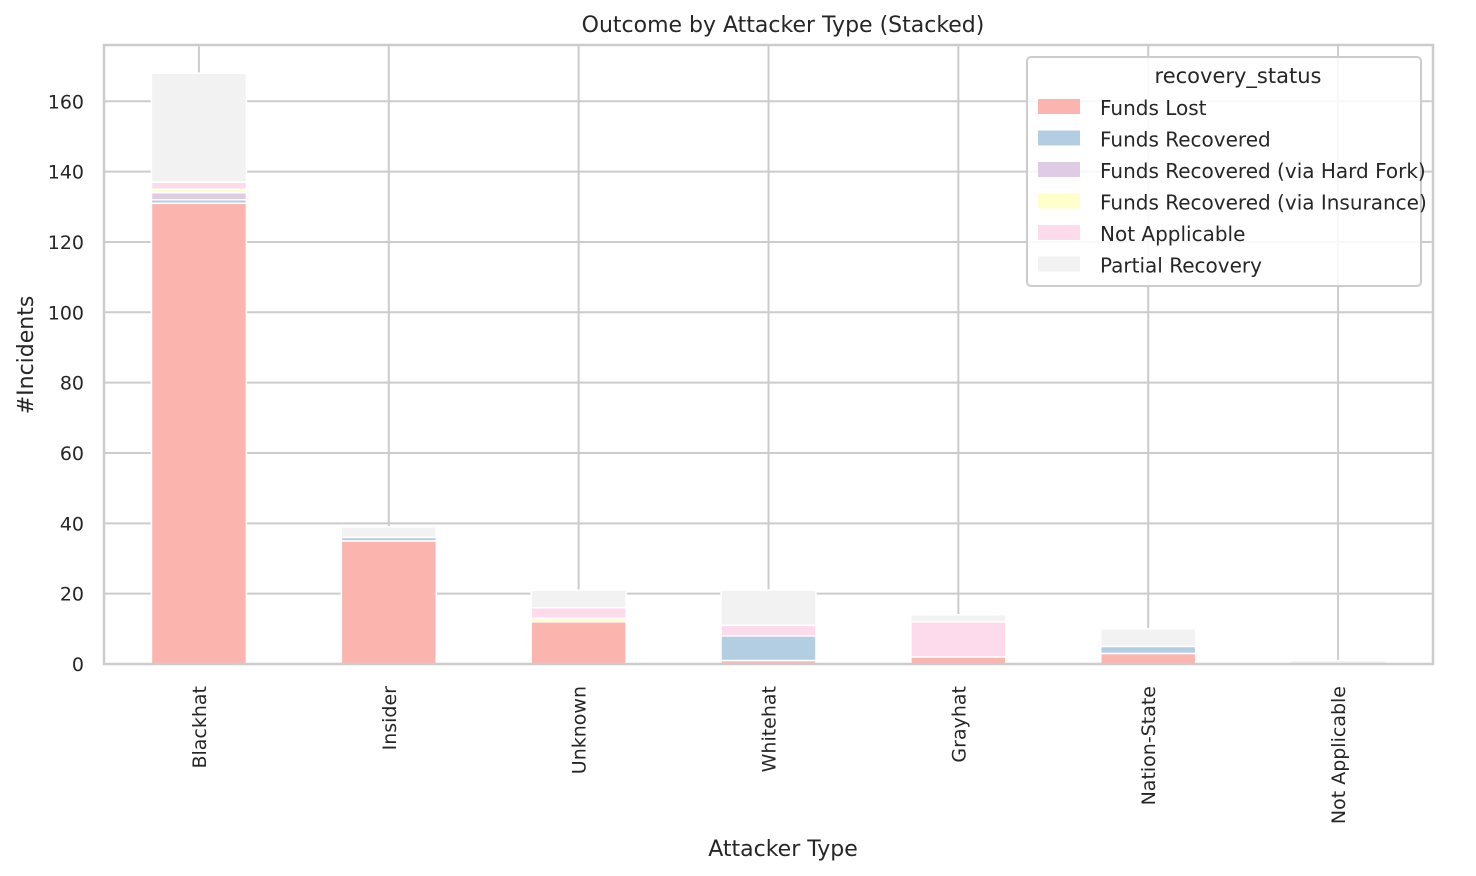 This screenshot has height=876, width=1476. What do you see at coordinates (1153, 108) in the screenshot?
I see `legend-label: Funds Lost` at bounding box center [1153, 108].